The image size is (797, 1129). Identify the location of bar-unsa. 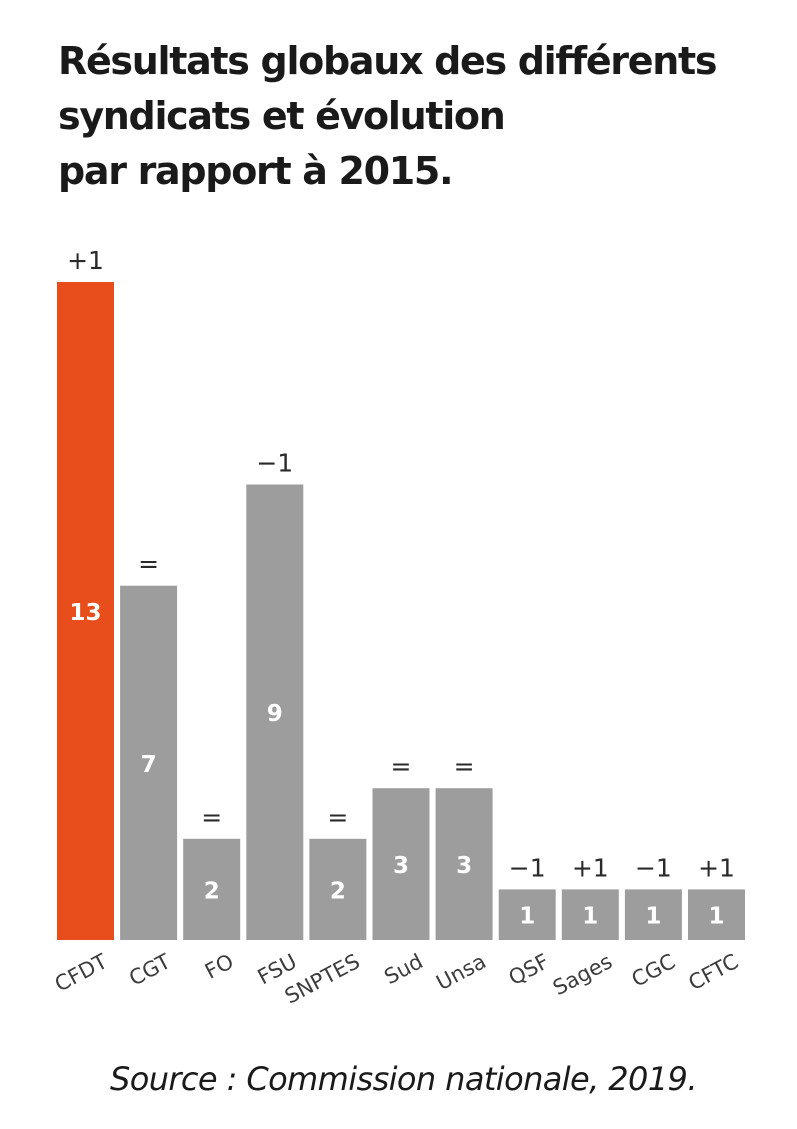
(464, 864).